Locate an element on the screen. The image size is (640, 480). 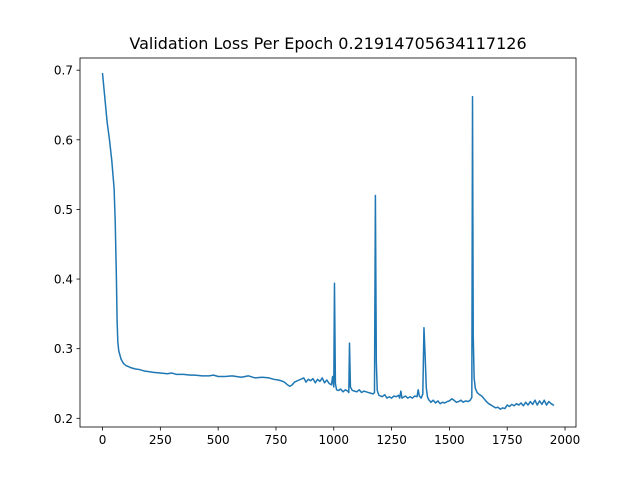
x-axis: 0 250 500 750 1000 1250 1500 1750 2000 is located at coordinates (340, 437).